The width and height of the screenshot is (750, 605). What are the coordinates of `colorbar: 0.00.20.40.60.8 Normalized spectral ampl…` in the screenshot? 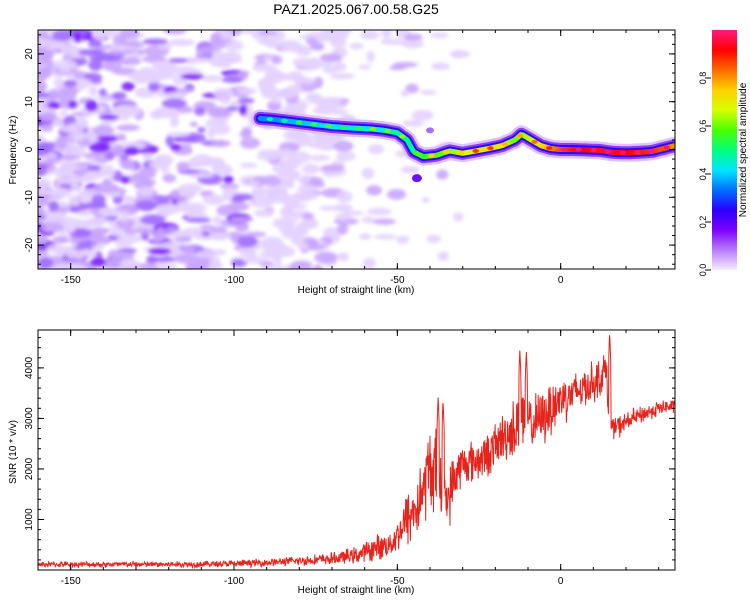 It's located at (723, 153).